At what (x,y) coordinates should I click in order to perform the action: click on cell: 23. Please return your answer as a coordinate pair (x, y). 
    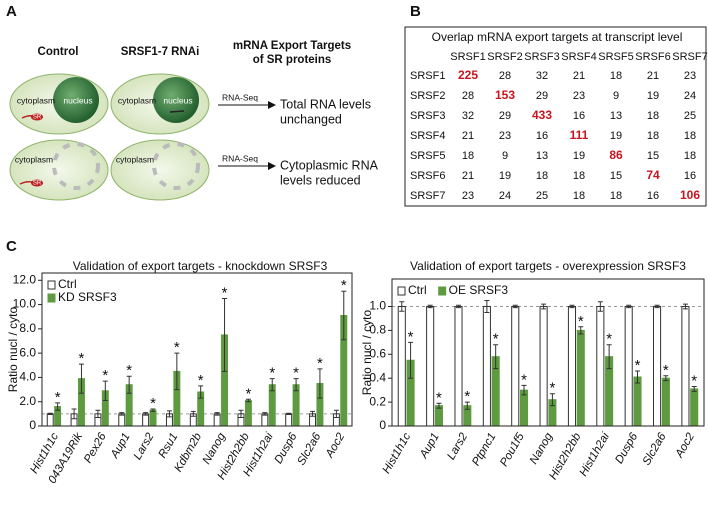
    Looking at the image, I should click on (505, 136).